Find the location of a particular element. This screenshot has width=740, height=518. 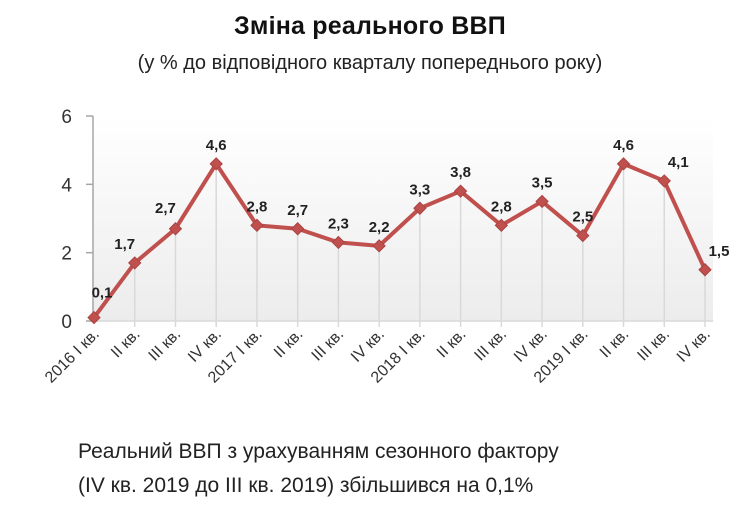

data-value-label: 3,5 is located at coordinates (542, 182).